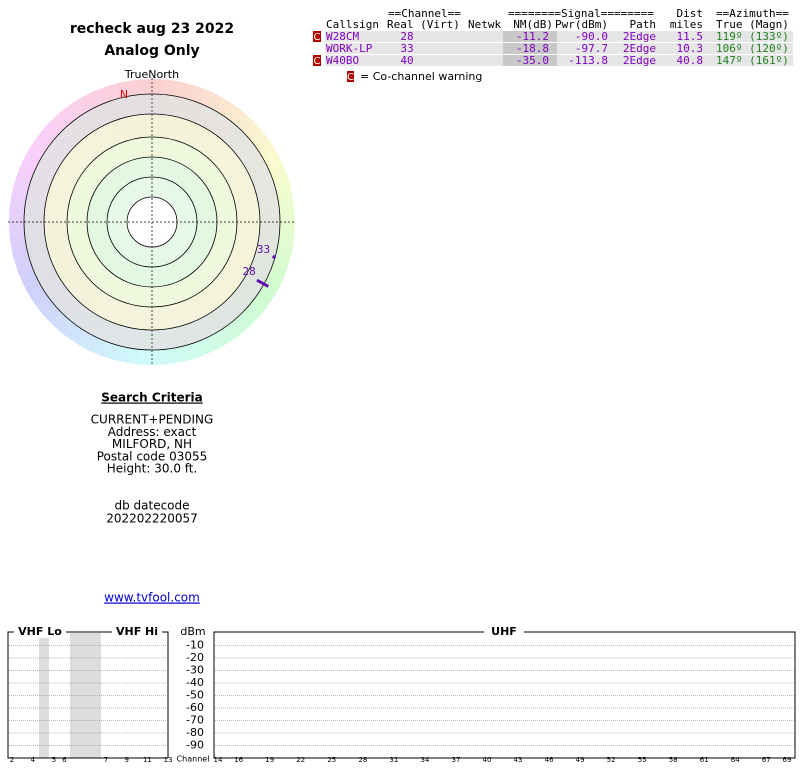 This screenshot has width=800, height=768. Describe the element at coordinates (195, 732) in the screenshot. I see `y-tick-label: -80` at that location.